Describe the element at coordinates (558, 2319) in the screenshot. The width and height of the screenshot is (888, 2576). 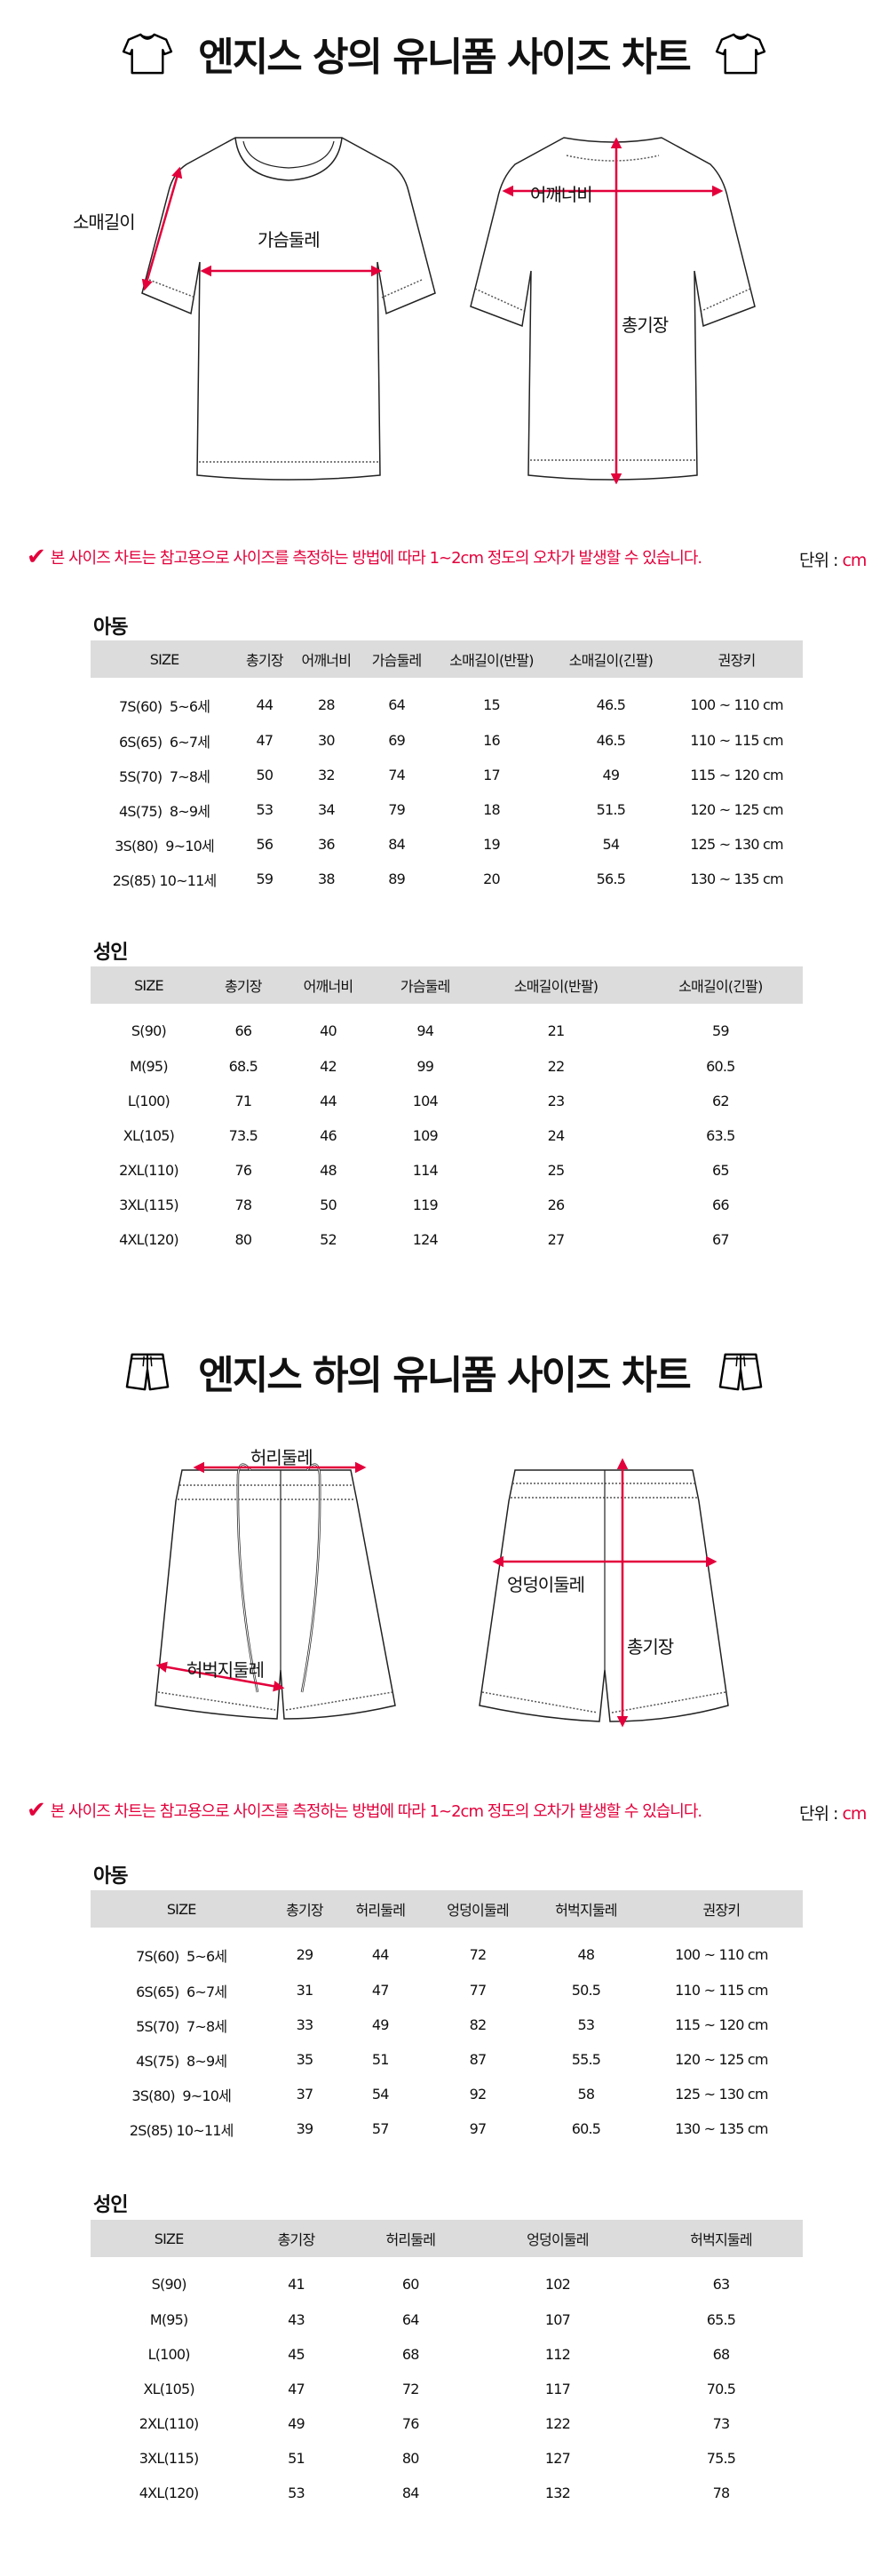
I see `value-cell: 107` at that location.